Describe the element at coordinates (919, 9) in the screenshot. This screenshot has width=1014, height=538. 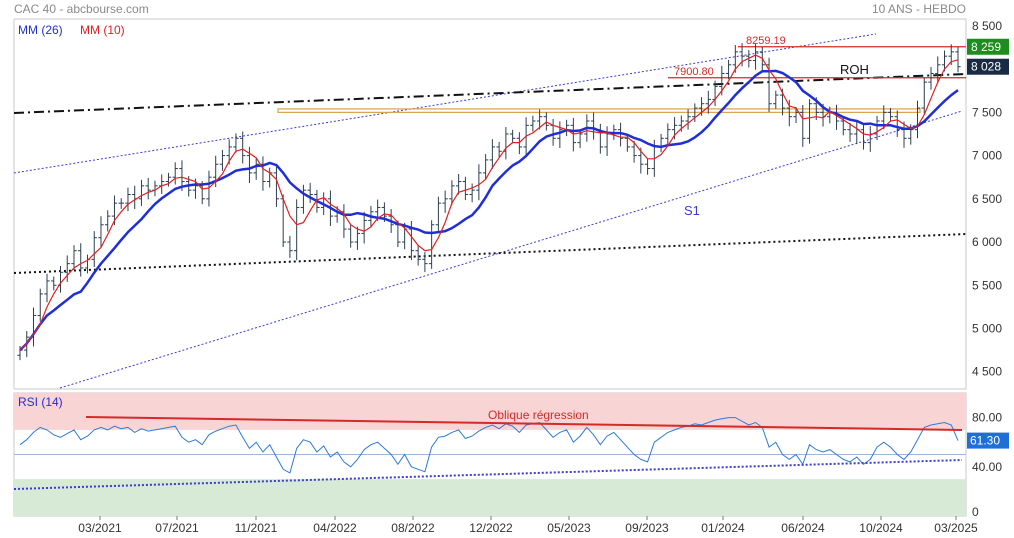
I see `chart-timeframe: 10 ANS - HEBDO` at that location.